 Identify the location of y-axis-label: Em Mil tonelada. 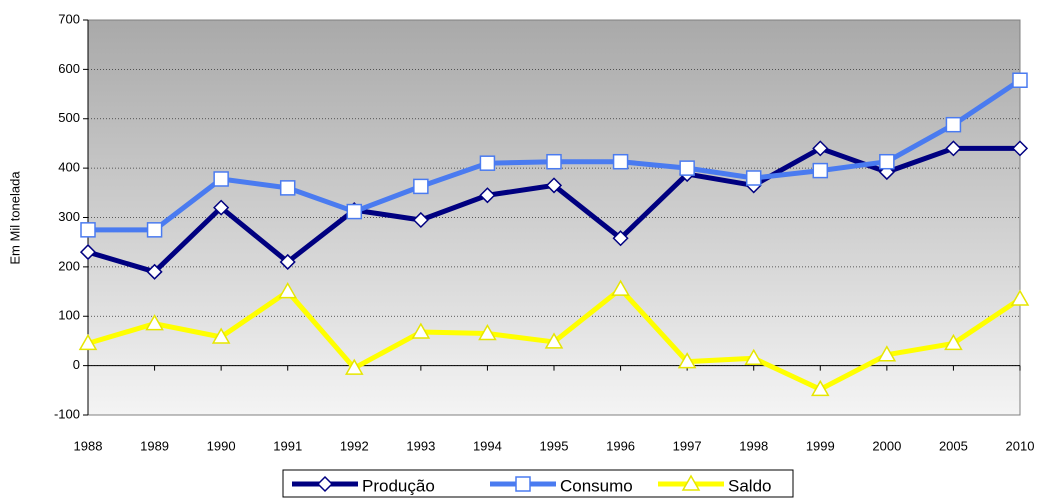
(14, 218).